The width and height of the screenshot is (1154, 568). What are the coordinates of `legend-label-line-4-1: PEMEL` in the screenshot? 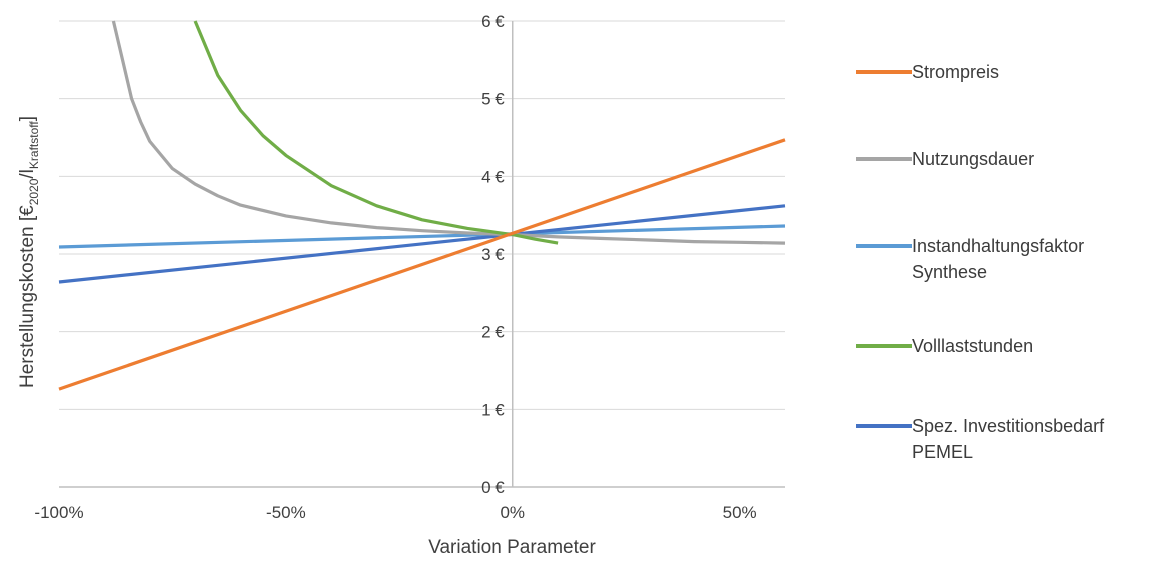 It's located at (943, 452).